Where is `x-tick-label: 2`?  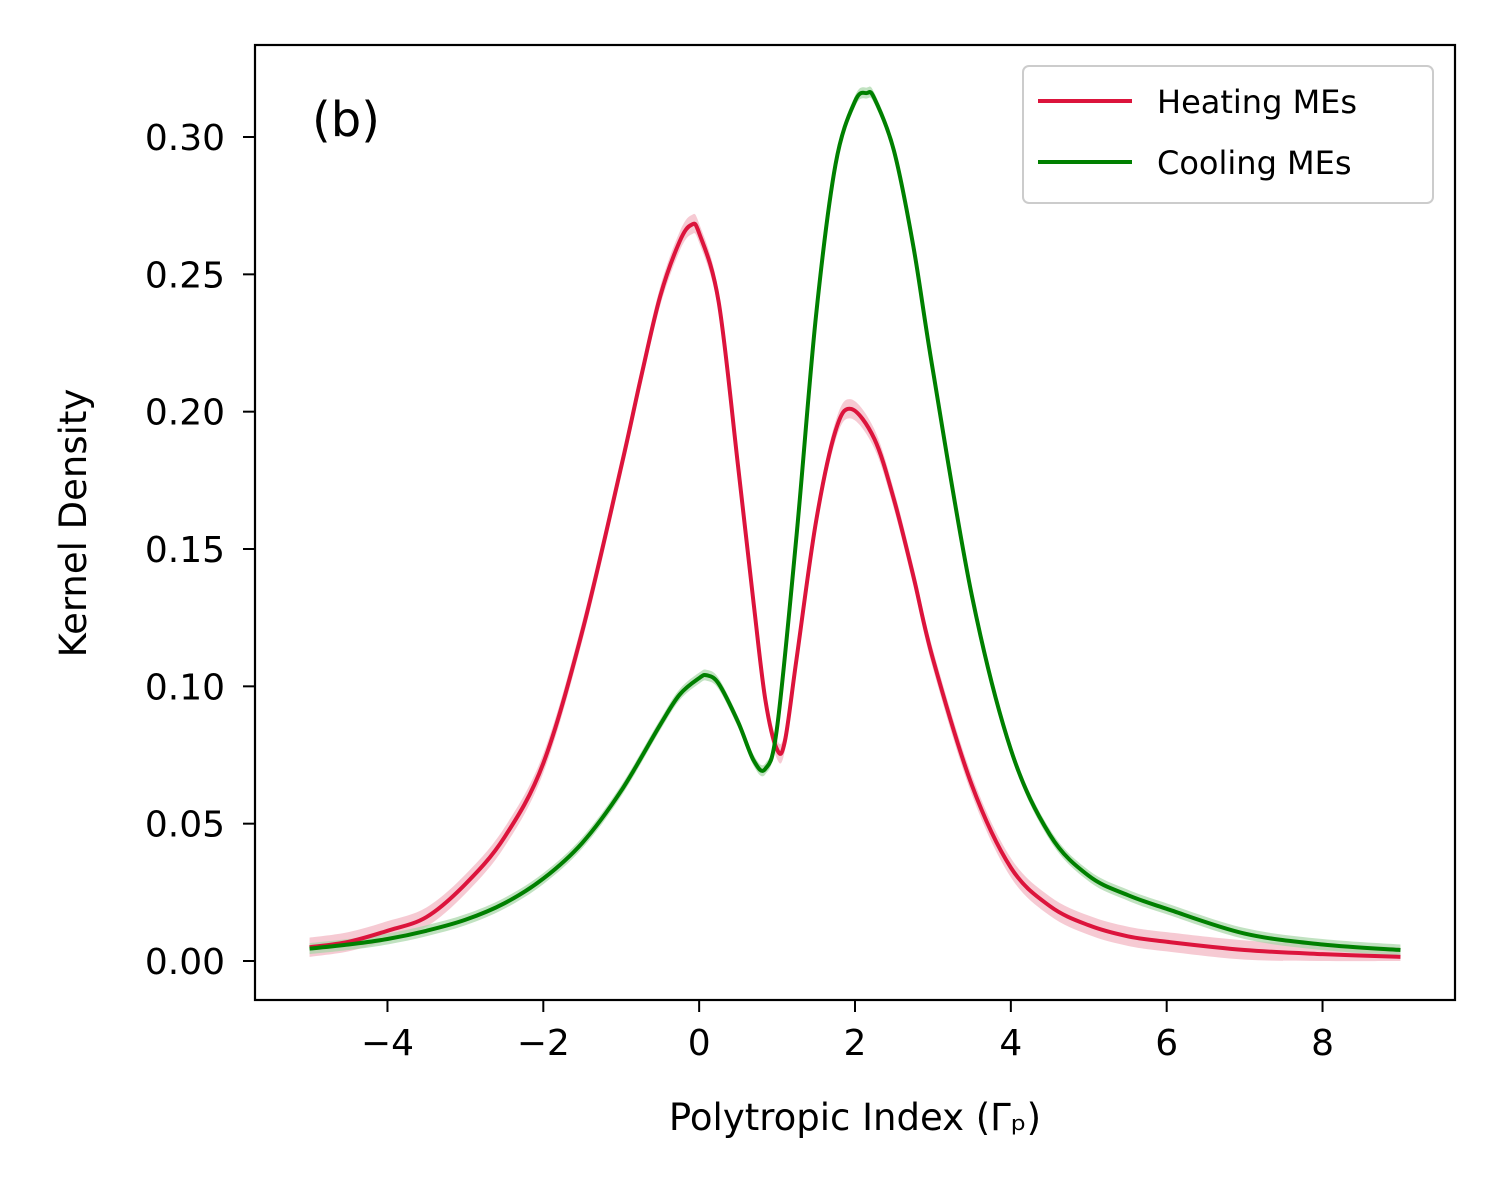 x-tick-label: 2 is located at coordinates (855, 1043).